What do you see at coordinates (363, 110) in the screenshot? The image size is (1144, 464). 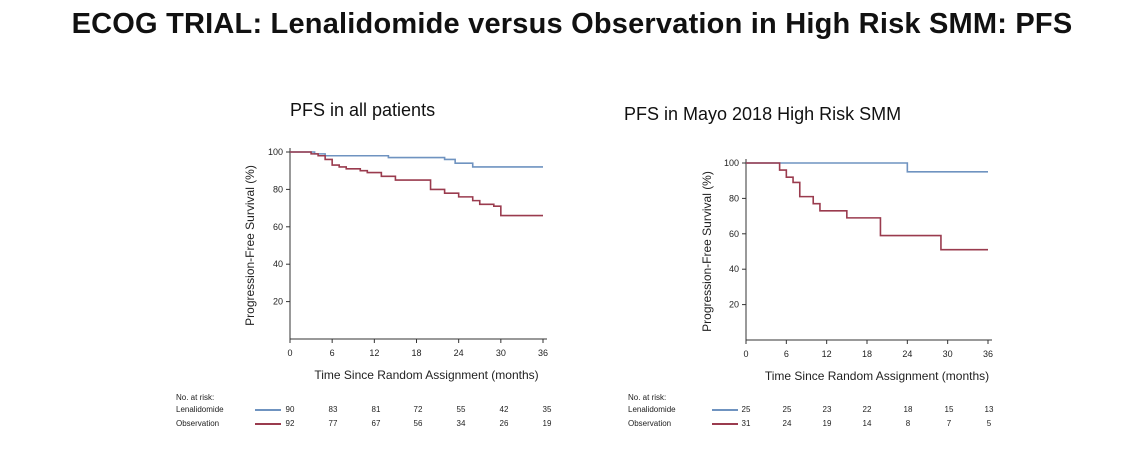 I see `chart-title: PFS in all patients` at bounding box center [363, 110].